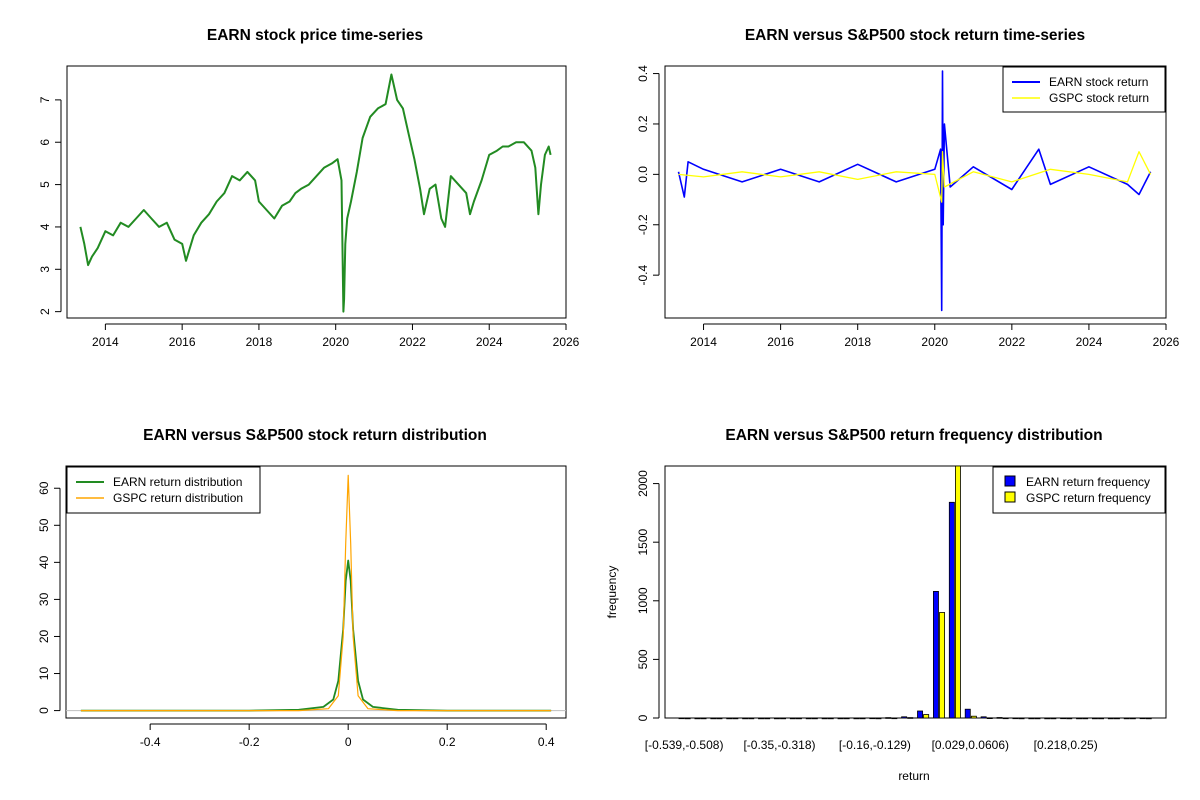 Image resolution: width=1200 pixels, height=800 pixels. What do you see at coordinates (259, 342) in the screenshot?
I see `x-tick-label: 2018` at bounding box center [259, 342].